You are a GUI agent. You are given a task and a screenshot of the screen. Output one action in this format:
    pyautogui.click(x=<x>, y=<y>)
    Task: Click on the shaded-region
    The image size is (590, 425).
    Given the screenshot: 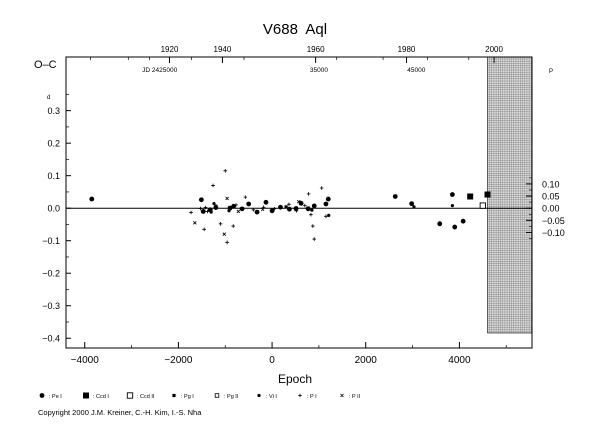 What is the action you would take?
    pyautogui.click(x=510, y=195)
    